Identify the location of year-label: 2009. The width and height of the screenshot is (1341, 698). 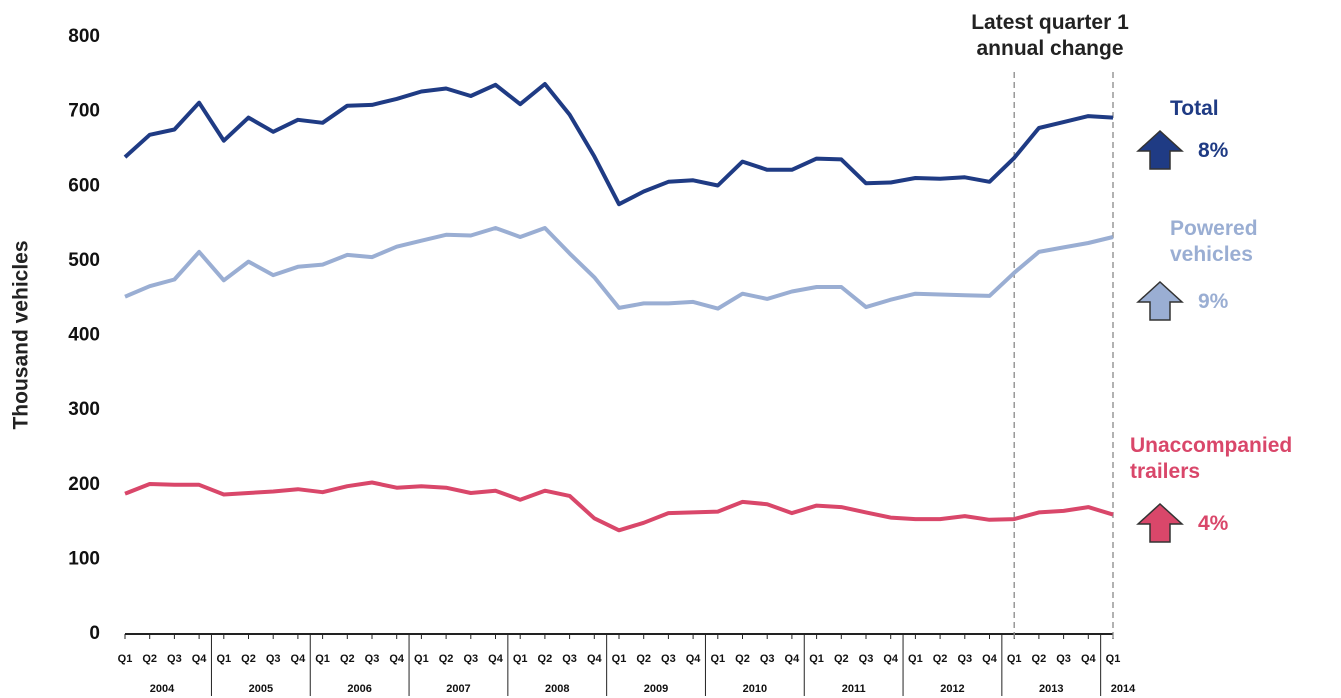
(656, 689).